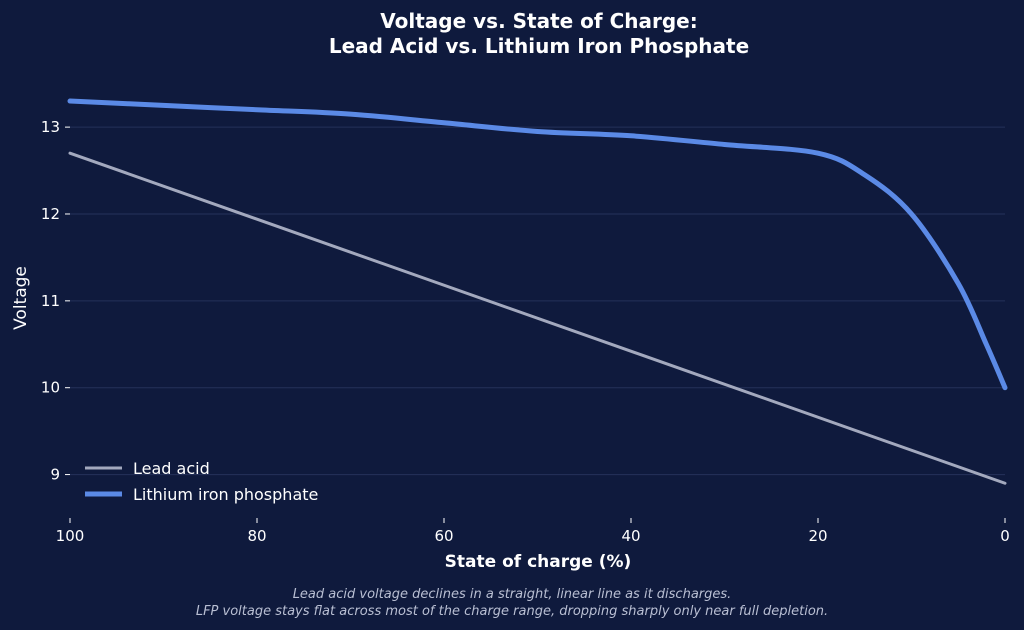  I want to click on x-tick-label: 60, so click(443, 536).